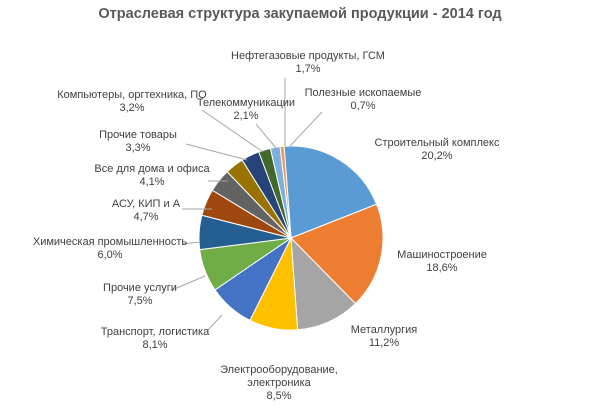 This screenshot has height=413, width=600. Describe the element at coordinates (442, 261) in the screenshot. I see `slice-label: Машиностроение 18,6%` at that location.